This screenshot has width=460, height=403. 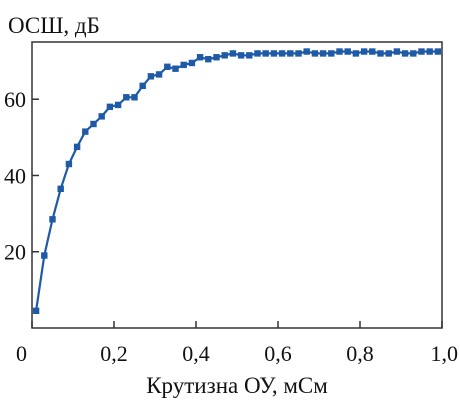 What do you see at coordinates (445, 353) in the screenshot?
I see `x-tick-label: 1,0` at bounding box center [445, 353].